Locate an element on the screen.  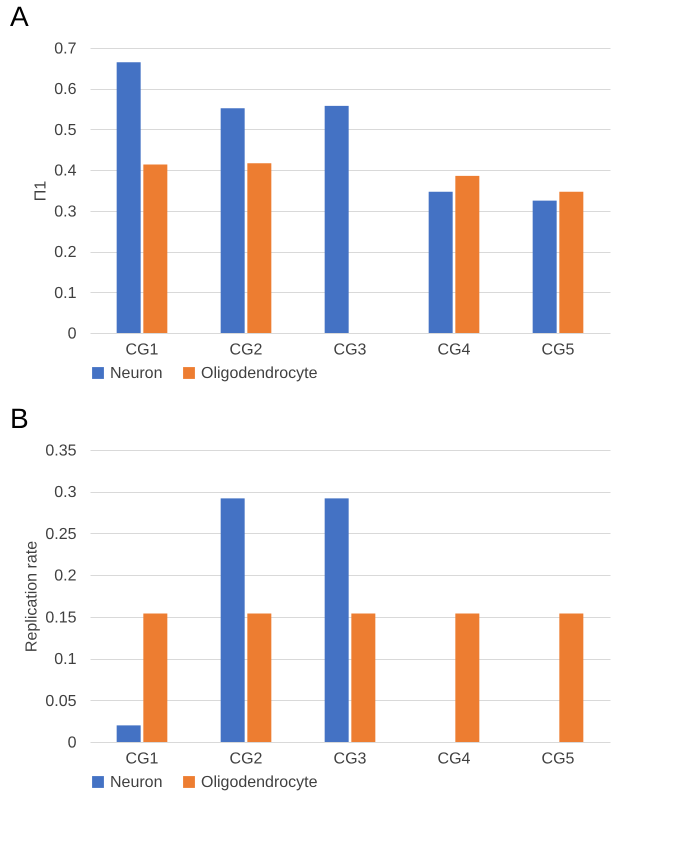
y-axis-title: Π1 is located at coordinates (41, 191).